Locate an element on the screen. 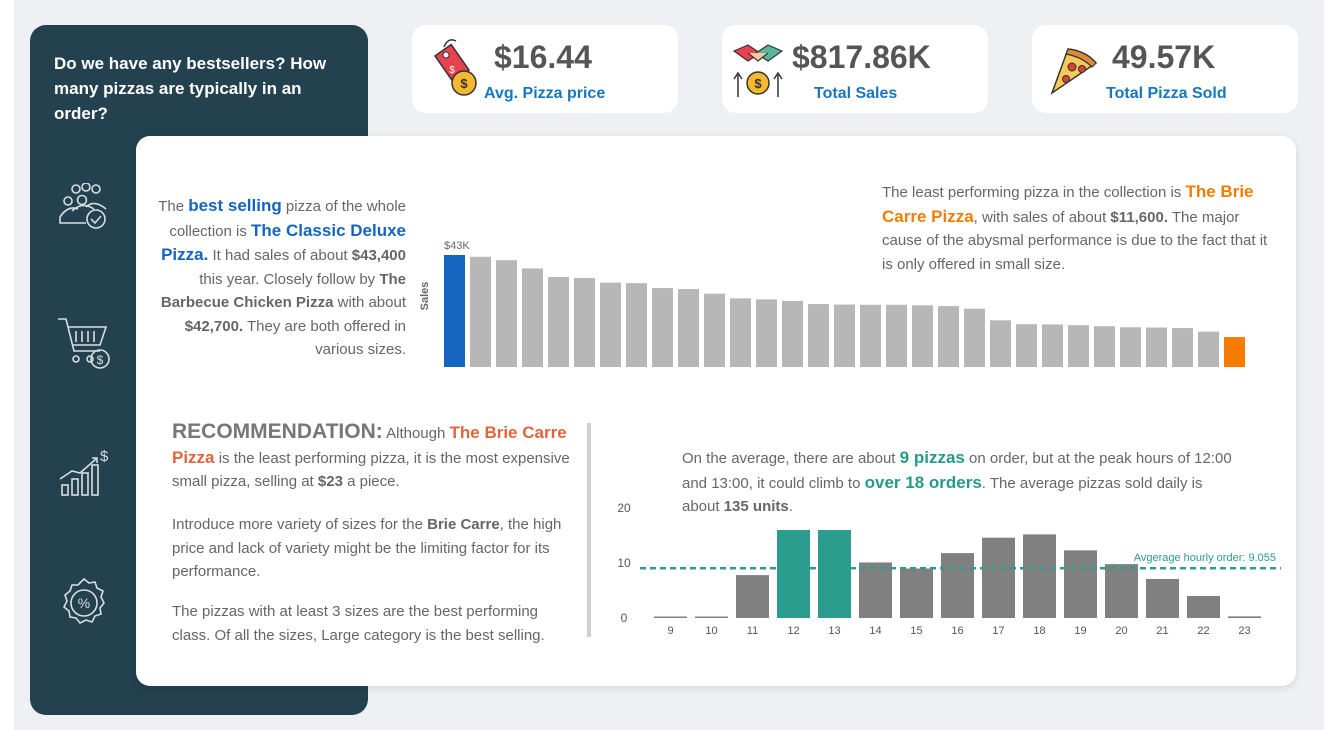  cart-icon: $ is located at coordinates (84, 343).